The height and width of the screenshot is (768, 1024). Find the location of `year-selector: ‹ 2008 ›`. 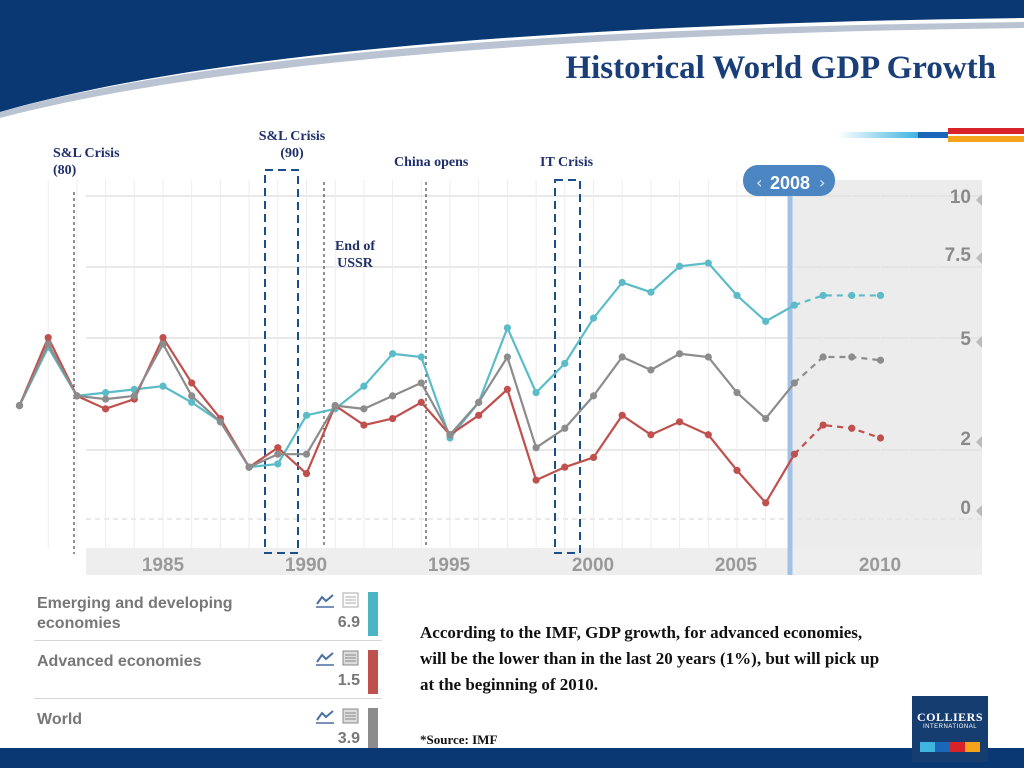

year-selector: ‹ 2008 › is located at coordinates (789, 180).